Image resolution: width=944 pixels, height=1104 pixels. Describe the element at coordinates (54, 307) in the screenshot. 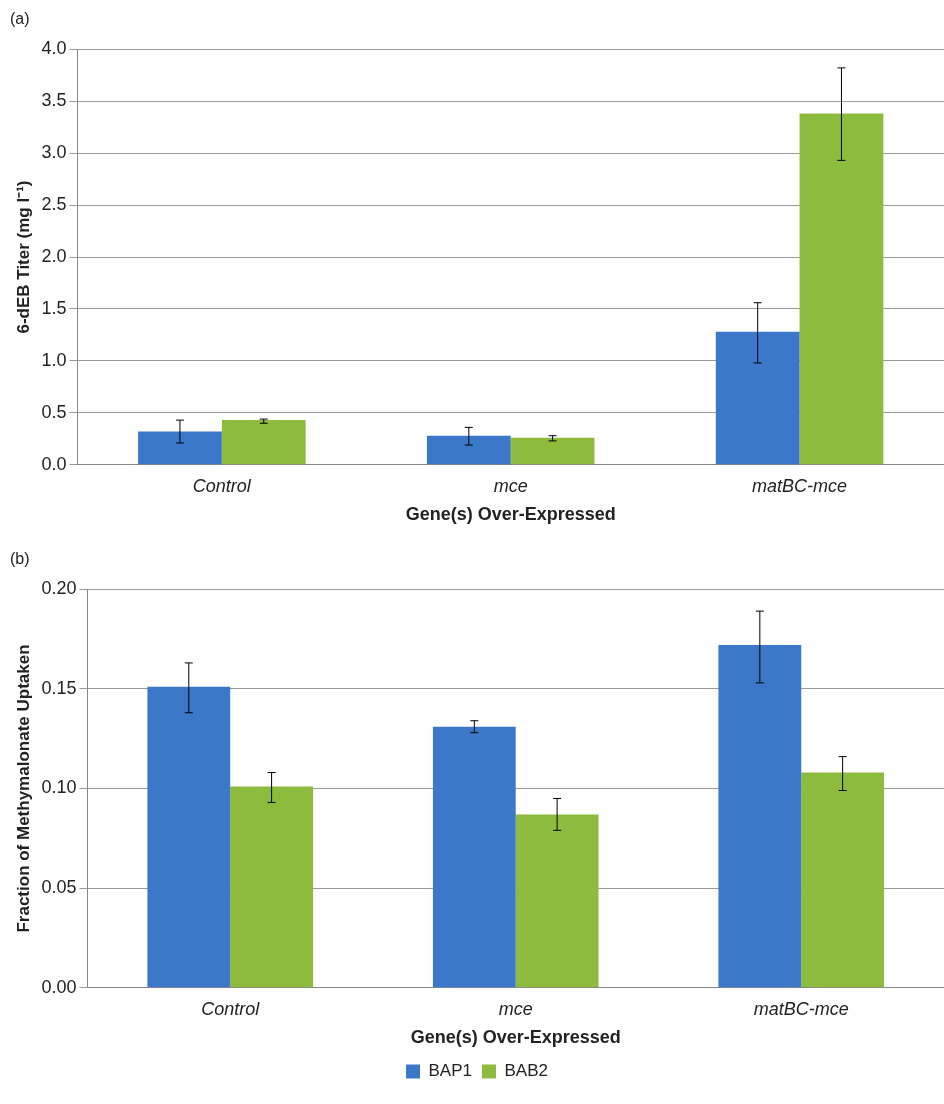

I see `y-tick-label: 1.5` at that location.